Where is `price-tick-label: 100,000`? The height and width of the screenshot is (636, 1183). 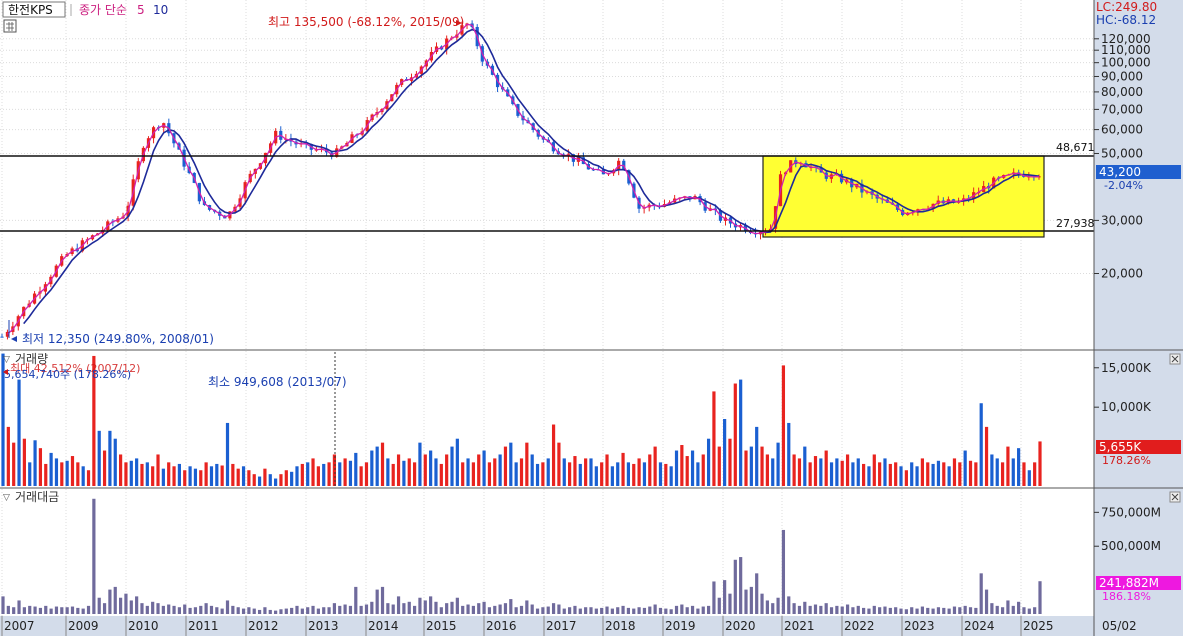
price-tick-label: 100,000 is located at coordinates (1126, 63).